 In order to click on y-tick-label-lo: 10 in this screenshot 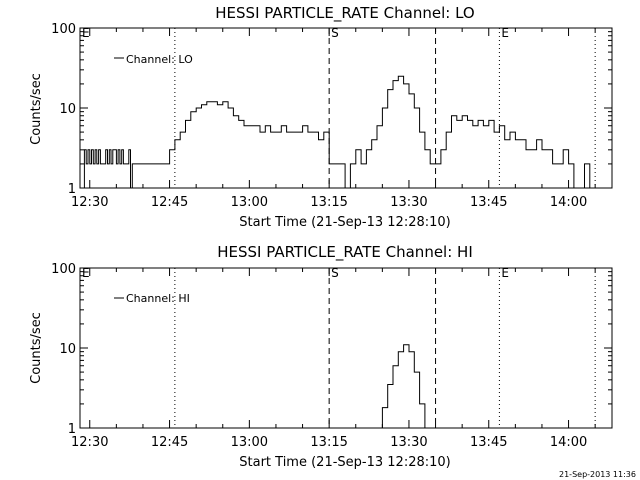, I will do `click(67, 109)`.